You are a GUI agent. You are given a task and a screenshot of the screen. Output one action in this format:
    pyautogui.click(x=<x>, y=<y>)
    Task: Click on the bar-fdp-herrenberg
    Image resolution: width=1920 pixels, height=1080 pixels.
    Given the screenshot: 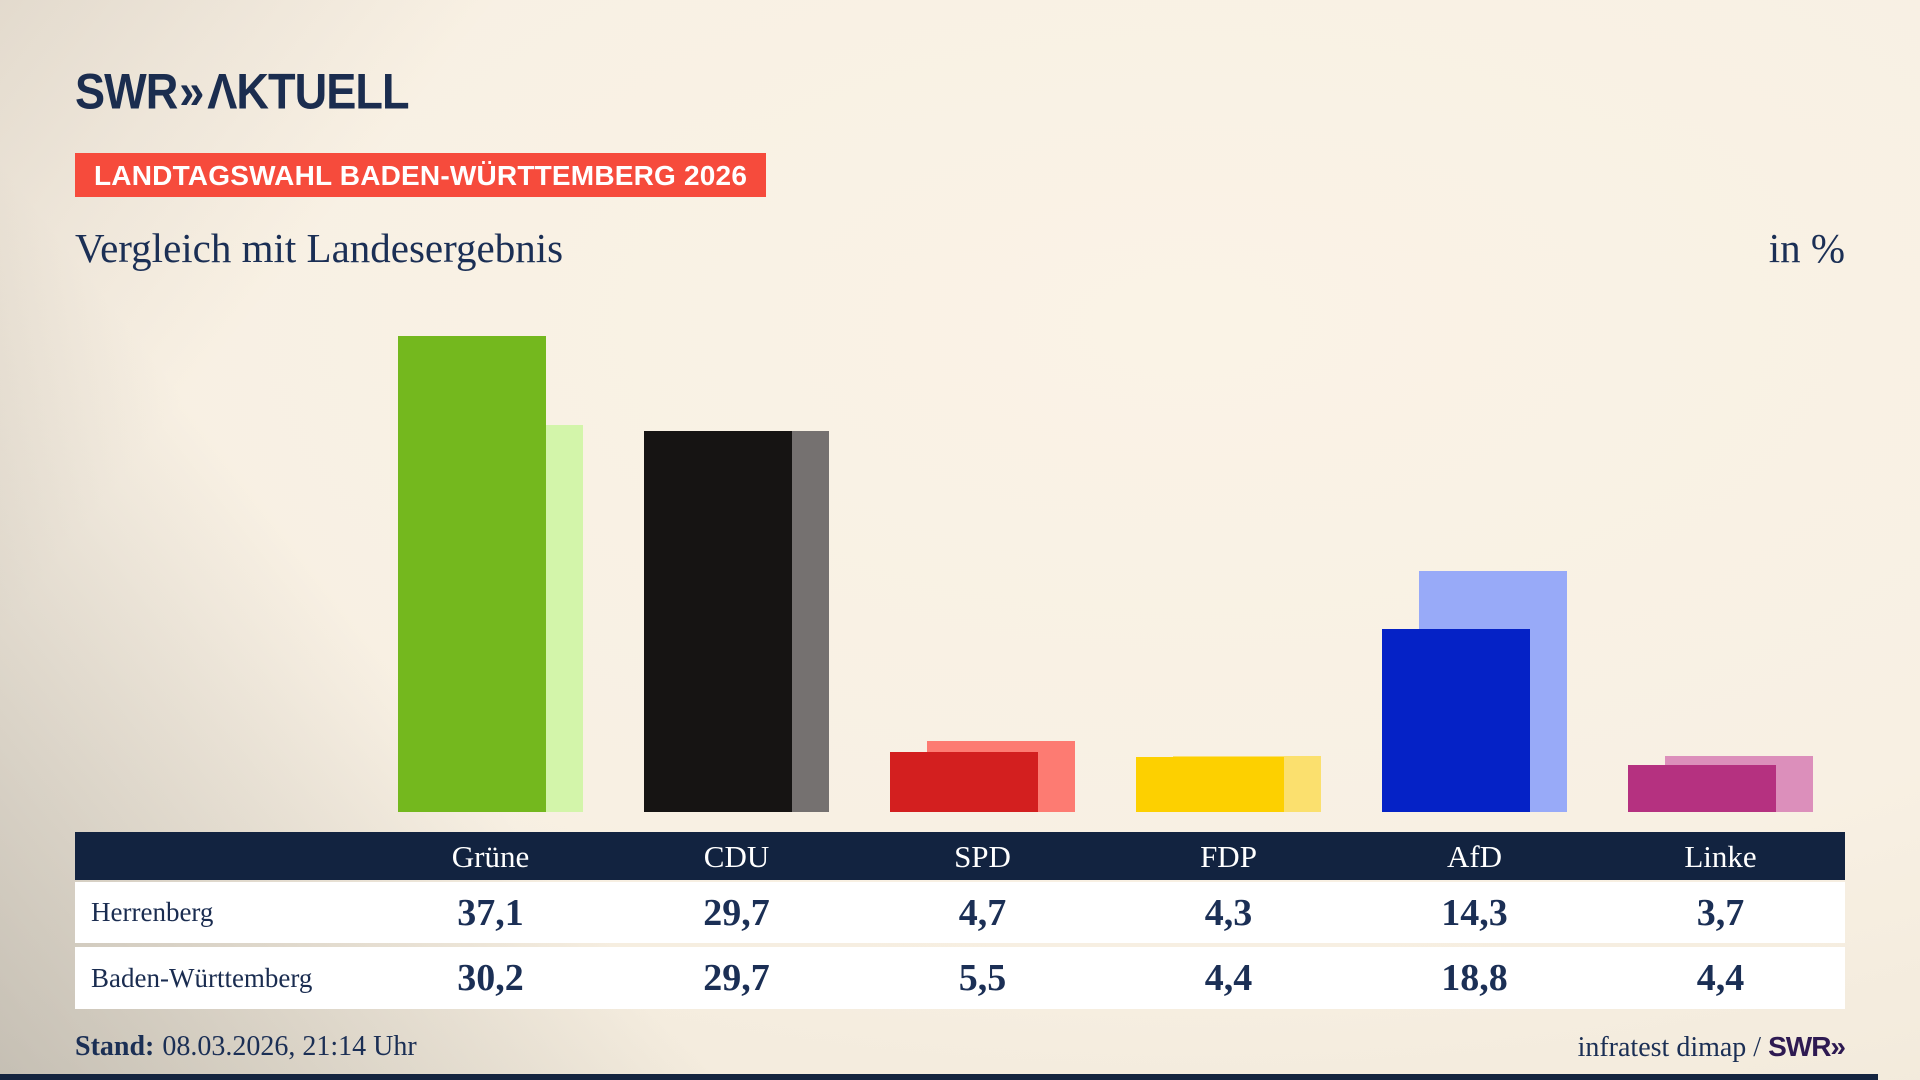 What is the action you would take?
    pyautogui.click(x=1210, y=784)
    